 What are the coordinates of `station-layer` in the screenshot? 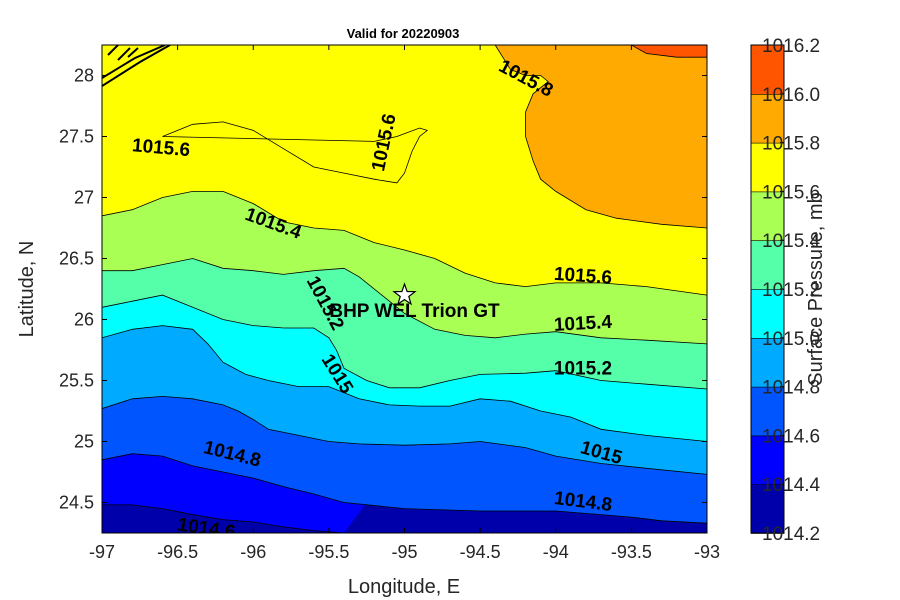 It's located at (404, 294).